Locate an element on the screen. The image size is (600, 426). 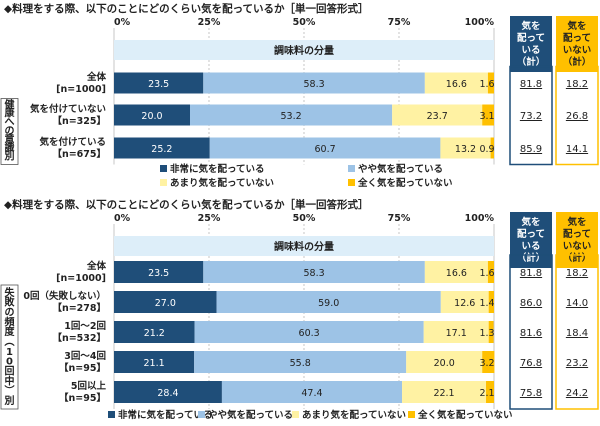
bar-data-label: 47.4 is located at coordinates (311, 393).